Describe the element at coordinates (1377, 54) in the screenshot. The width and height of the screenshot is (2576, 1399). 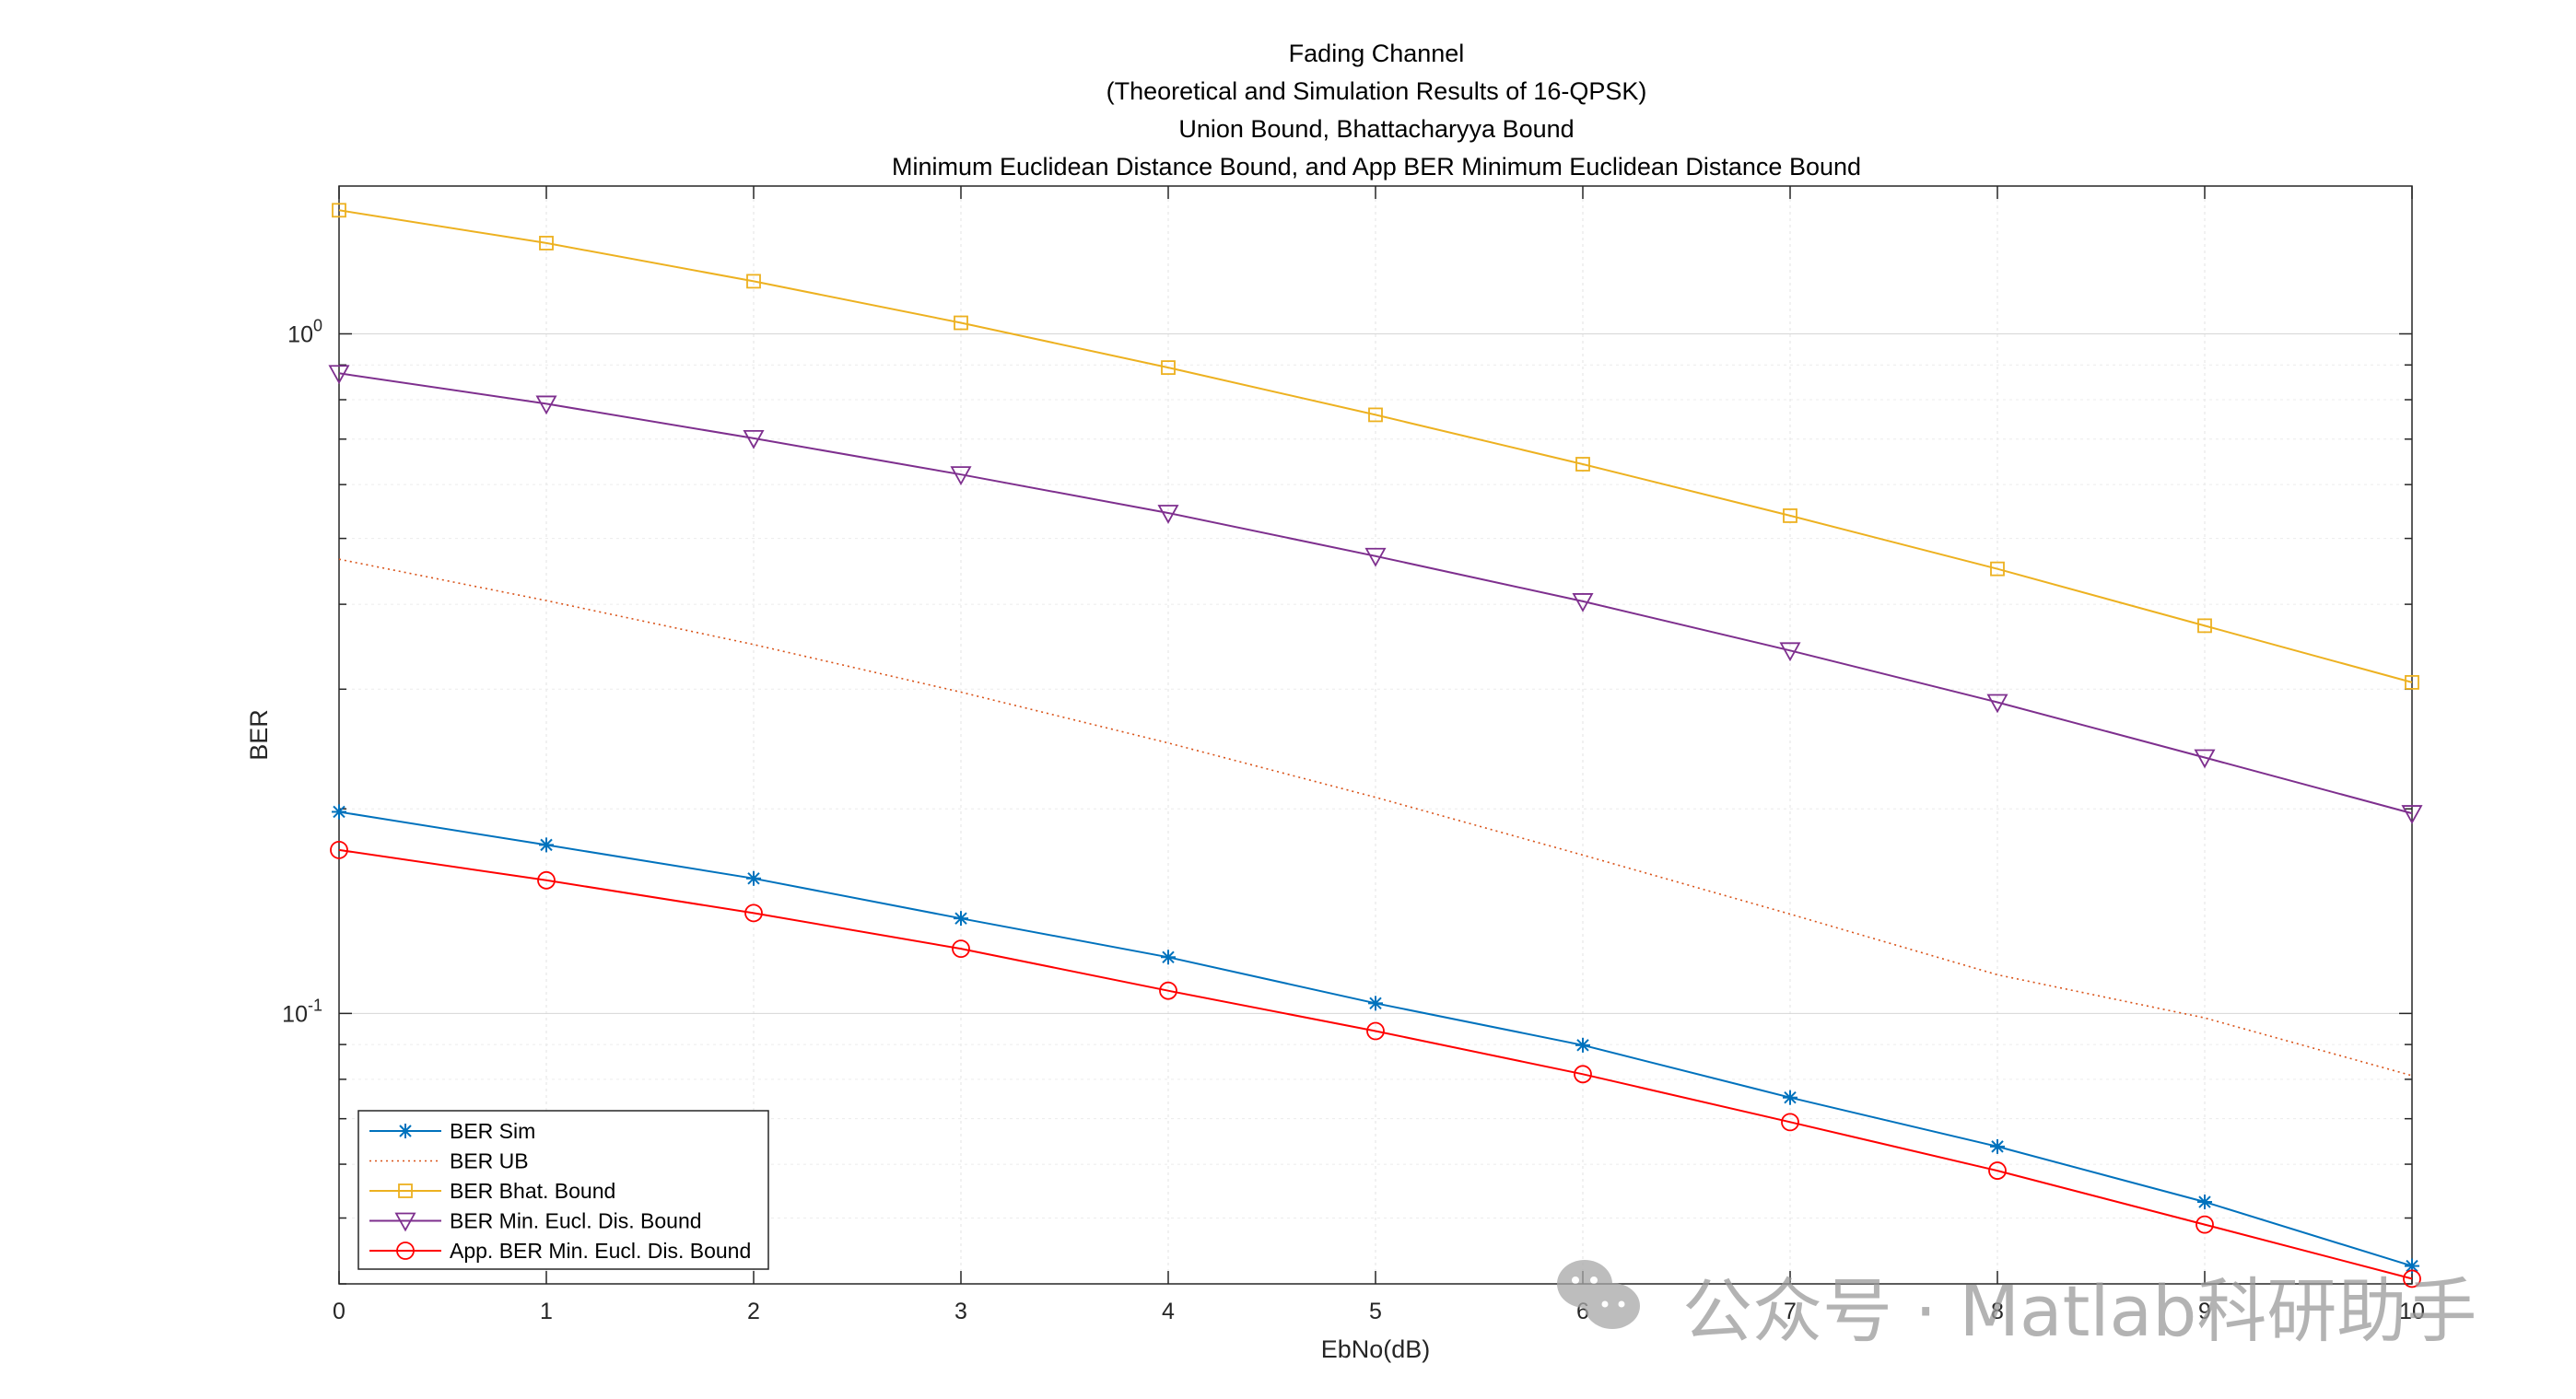
I see `title-line-1: Fading Channel` at that location.